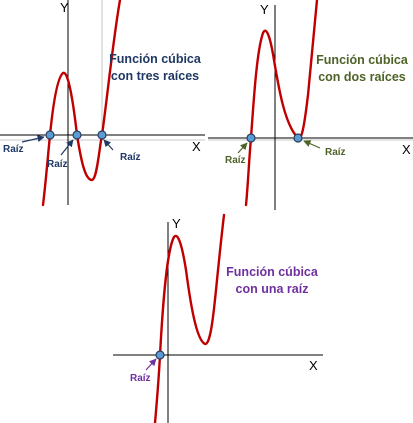 This screenshot has height=423, width=413. What do you see at coordinates (272, 289) in the screenshot?
I see `panel-title-line-2: con una raíz` at bounding box center [272, 289].